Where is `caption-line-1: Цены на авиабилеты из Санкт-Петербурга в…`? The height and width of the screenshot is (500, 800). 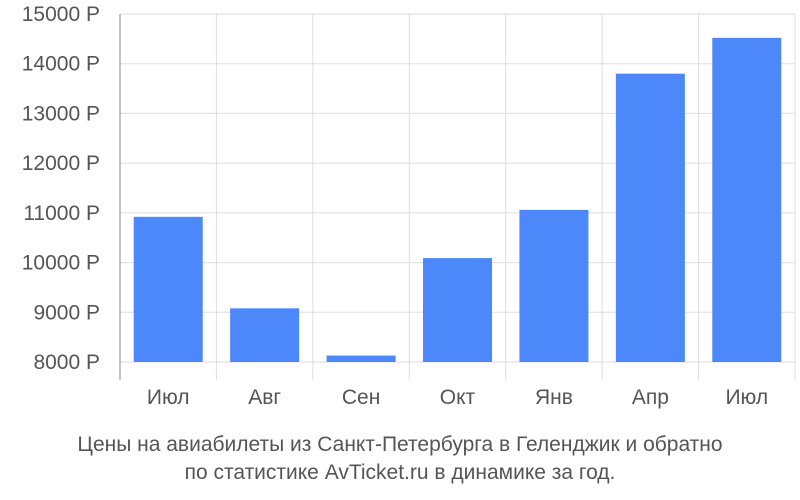
caption-line-1: Цены на авиабилеты из Санкт-Петербурга в… is located at coordinates (400, 444).